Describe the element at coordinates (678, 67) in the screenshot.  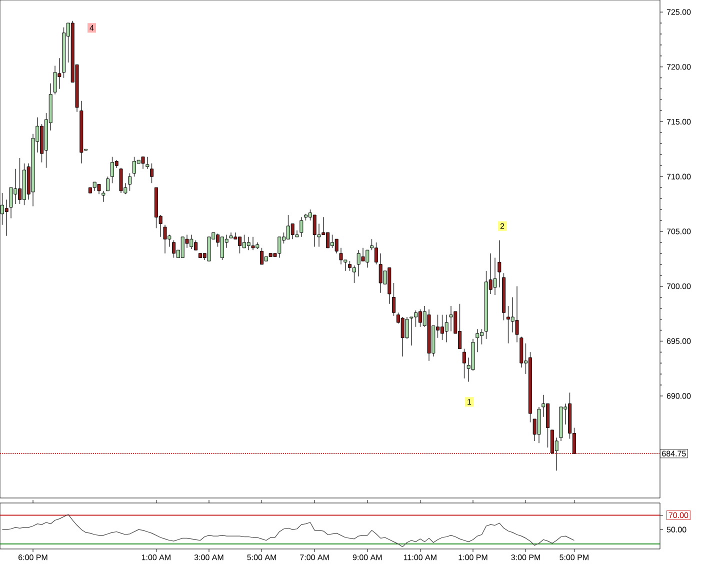
I see `y-tick-label: 720.00` at that location.